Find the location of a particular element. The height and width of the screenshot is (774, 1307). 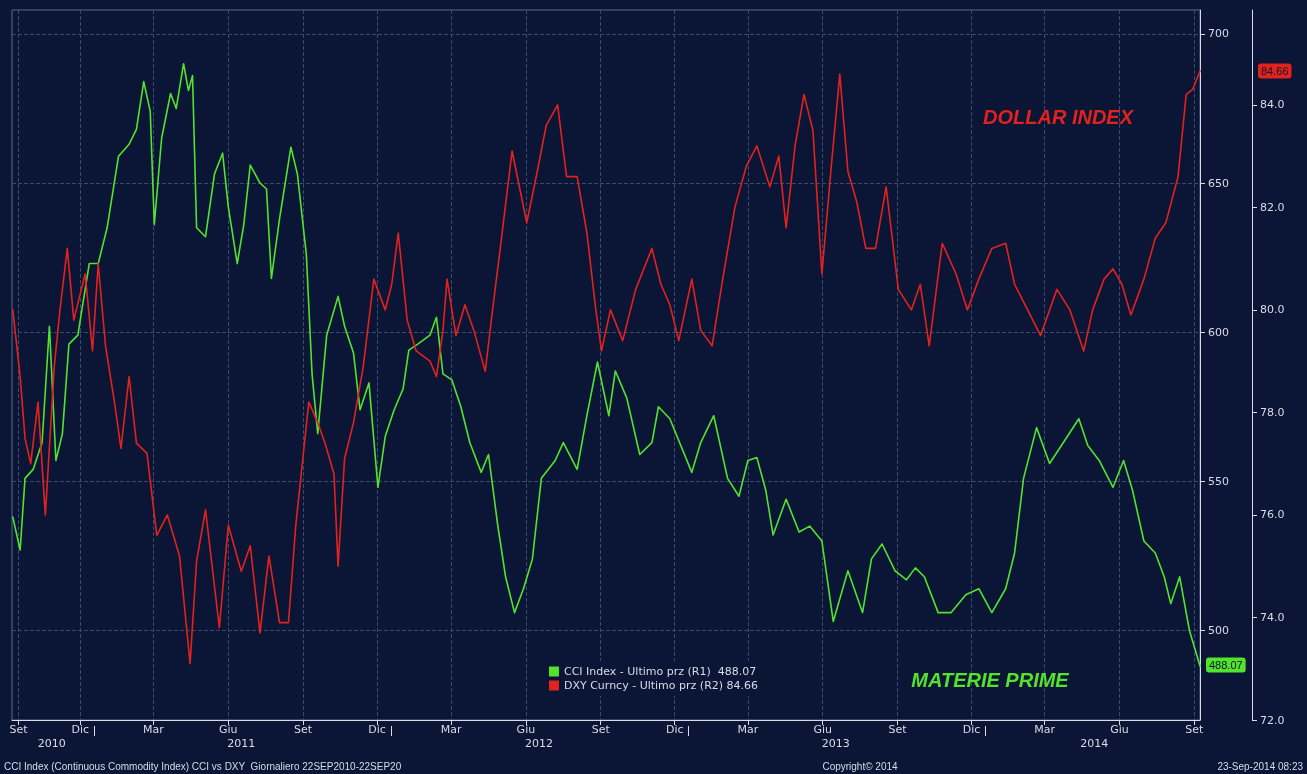

x2-tick-label: 2010 is located at coordinates (51, 743).